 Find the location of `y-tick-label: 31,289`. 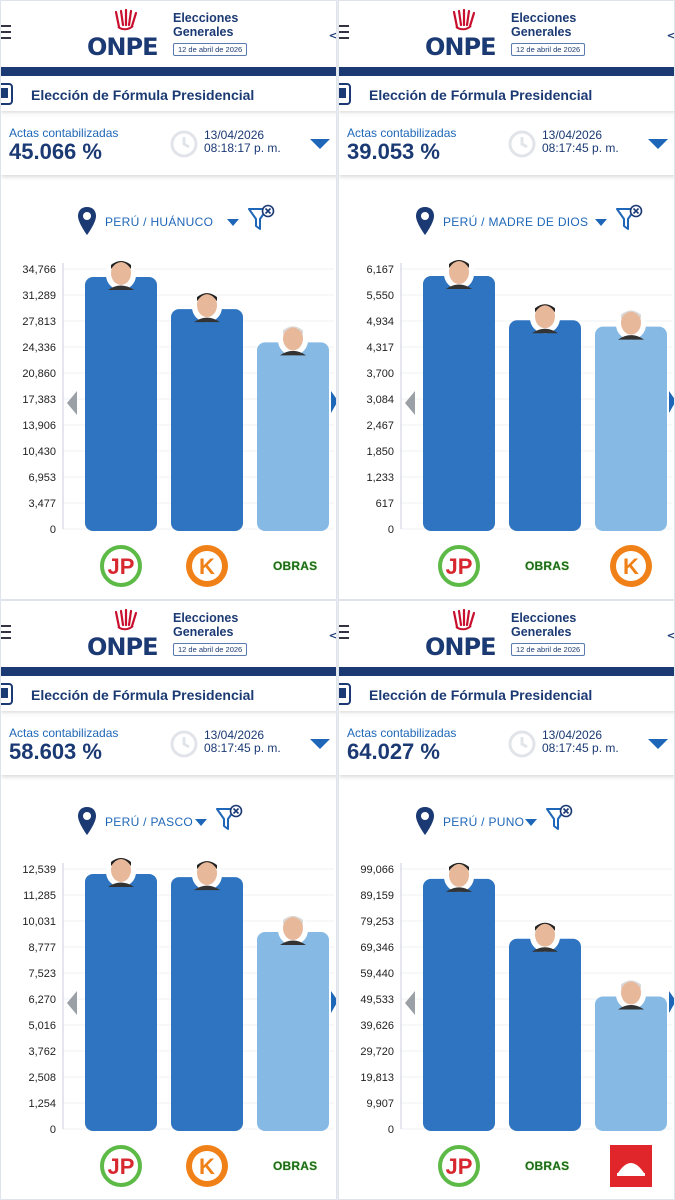

y-tick-label: 31,289 is located at coordinates (39, 296).